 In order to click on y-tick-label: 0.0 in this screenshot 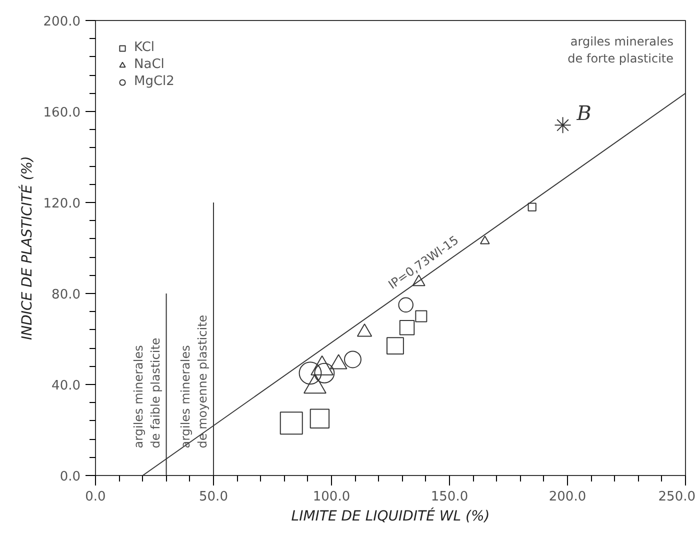, I will do `click(70, 477)`.